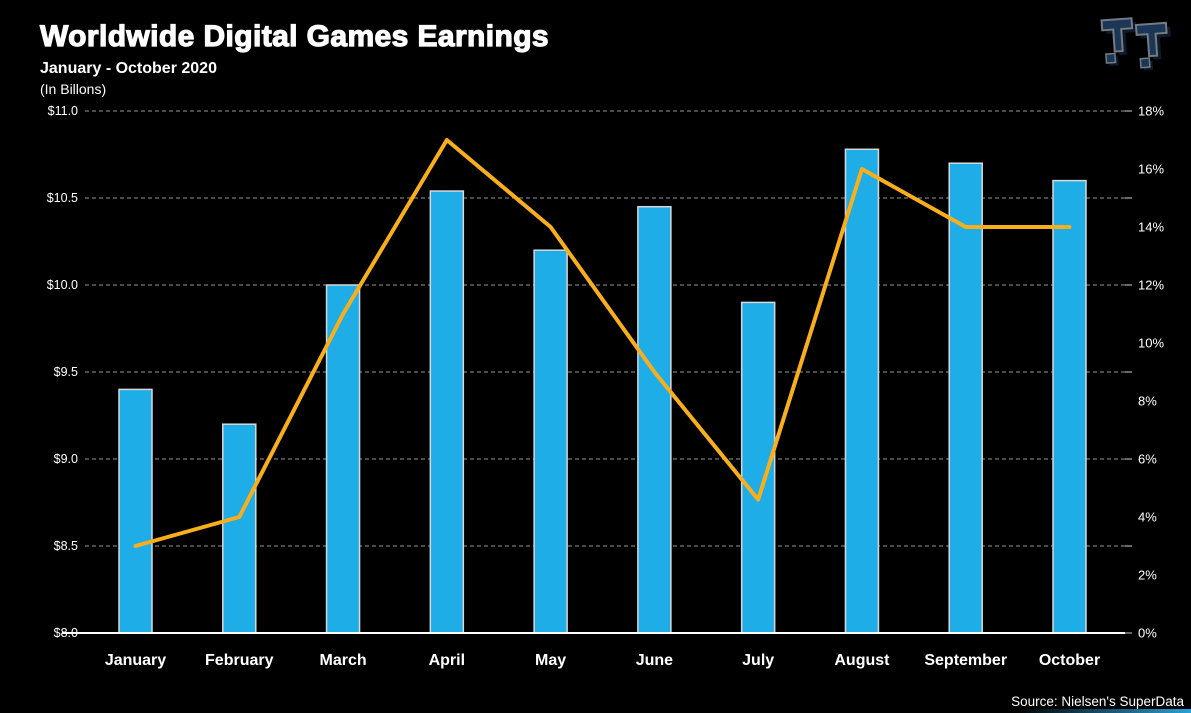  I want to click on left-axis-label: $10.5, so click(62, 198).